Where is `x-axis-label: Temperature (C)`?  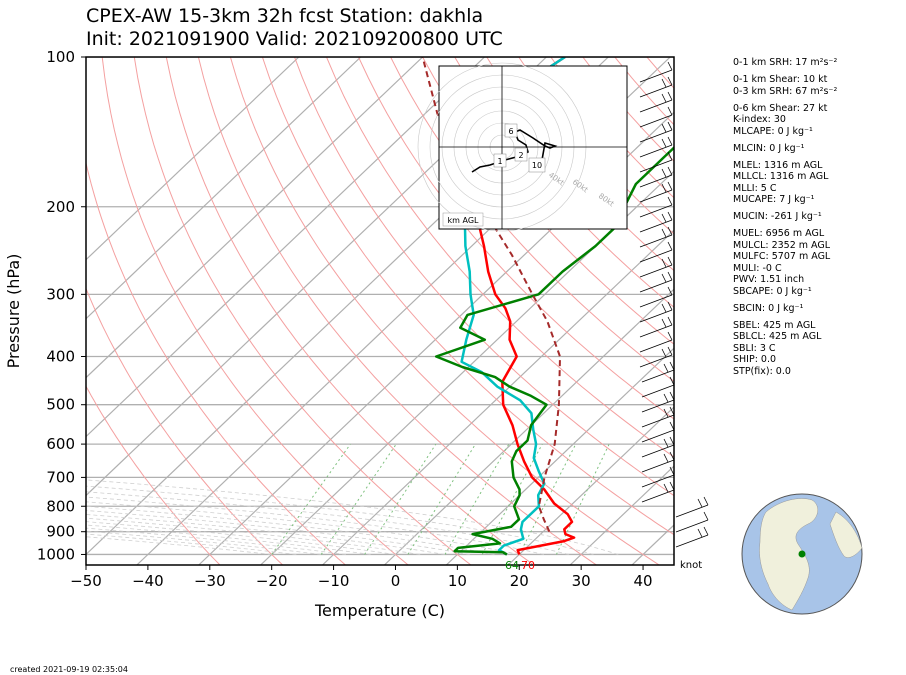 x-axis-label: Temperature (C) is located at coordinates (379, 610).